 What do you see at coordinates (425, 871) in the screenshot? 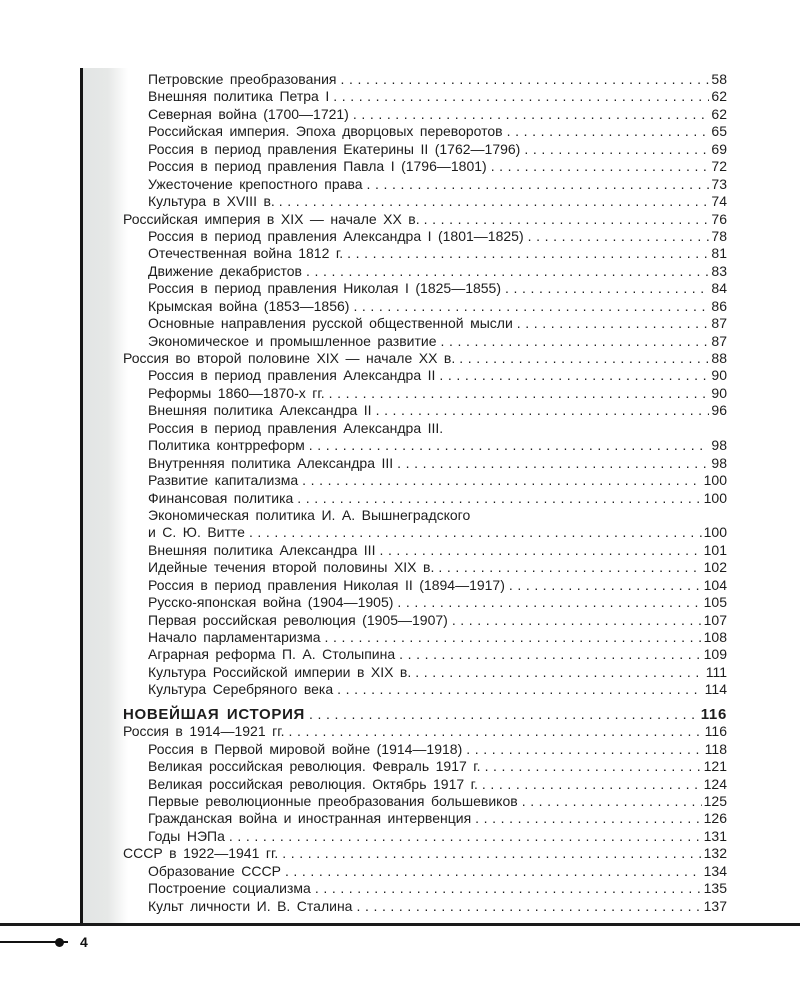
I see `toc-row: Образование СССР 134` at bounding box center [425, 871].